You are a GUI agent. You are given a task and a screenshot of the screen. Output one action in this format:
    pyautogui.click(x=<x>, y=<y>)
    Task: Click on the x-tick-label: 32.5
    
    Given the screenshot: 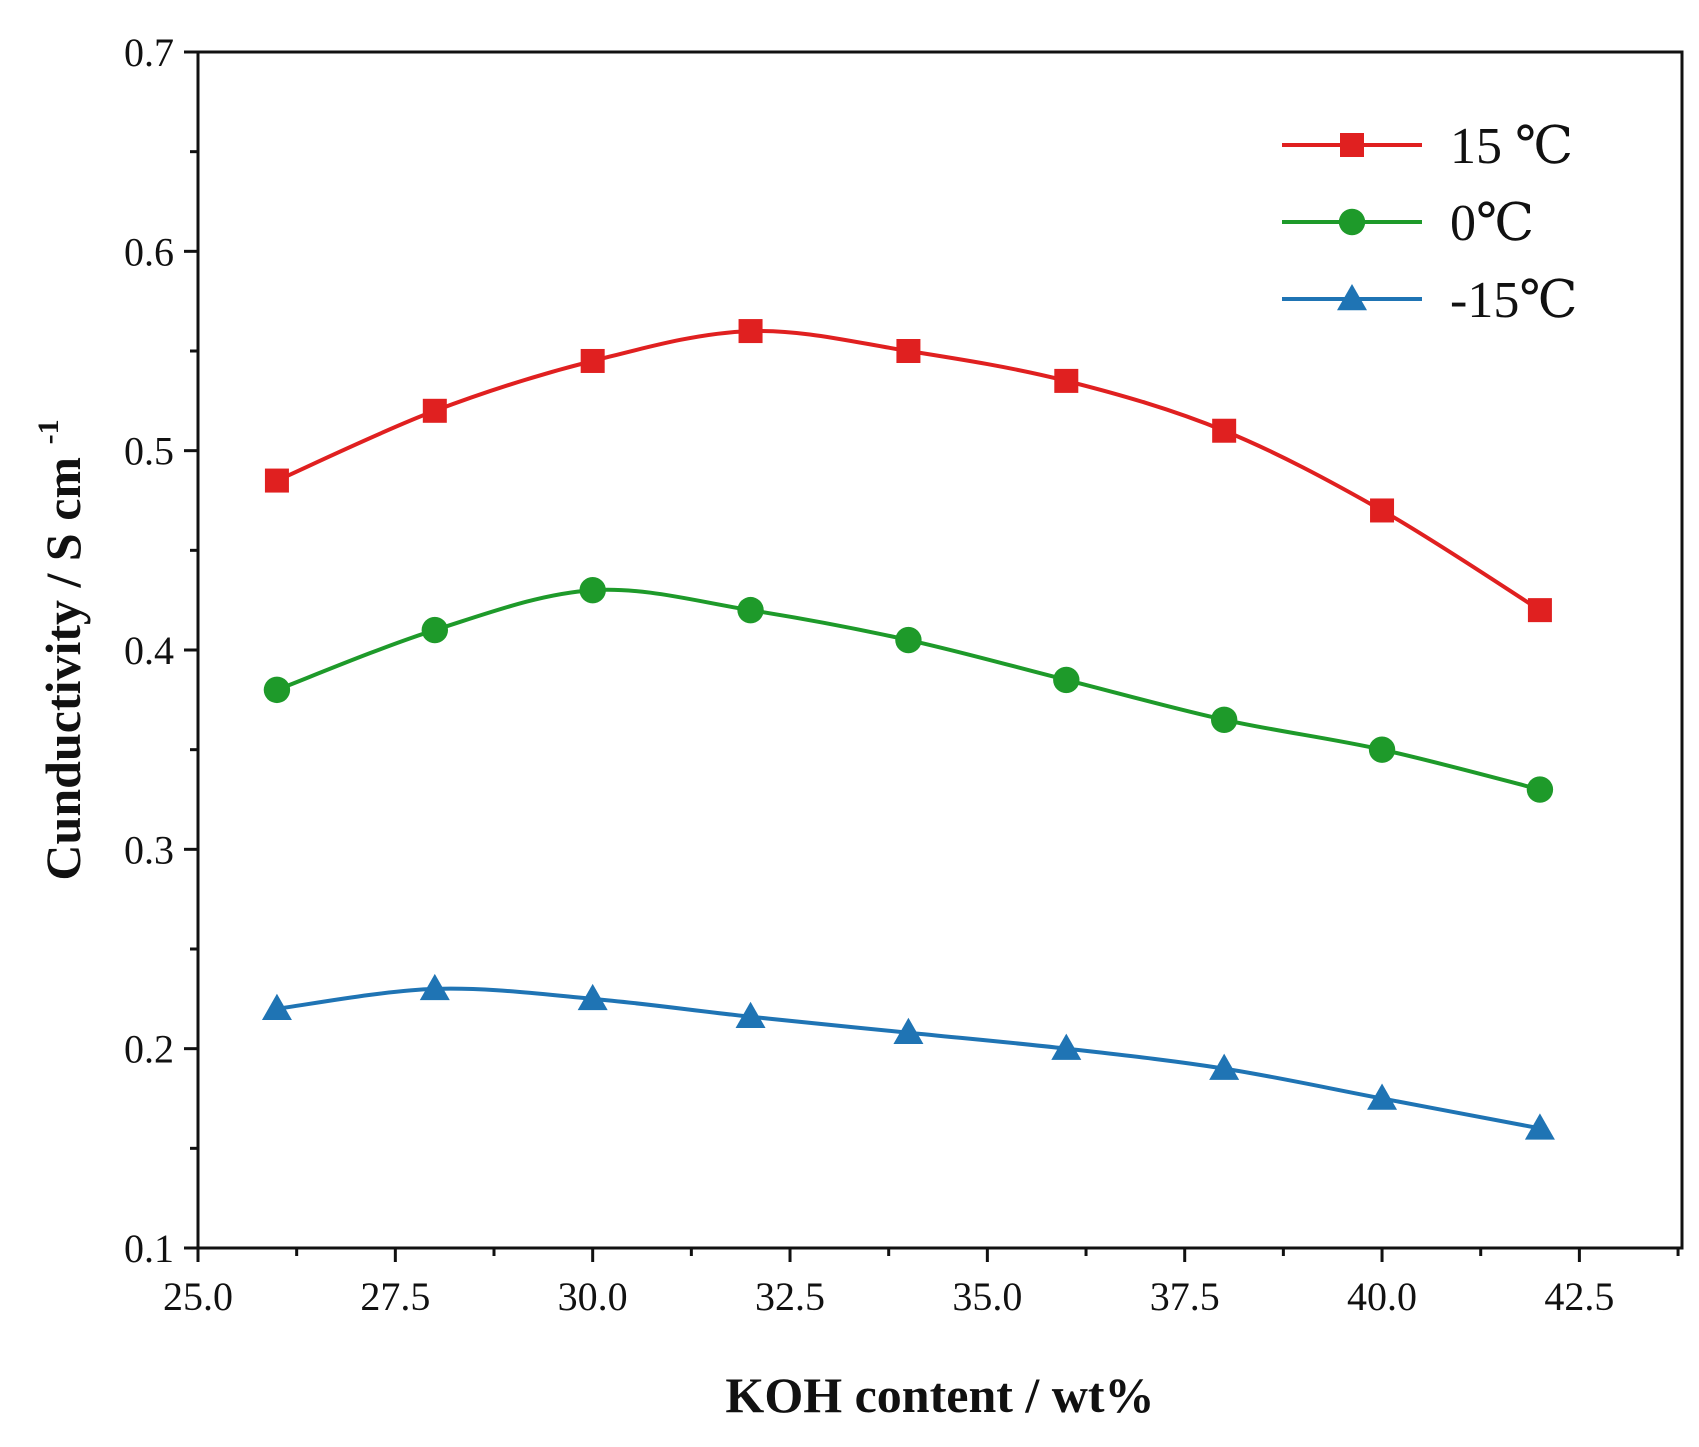 What is the action you would take?
    pyautogui.click(x=790, y=1296)
    